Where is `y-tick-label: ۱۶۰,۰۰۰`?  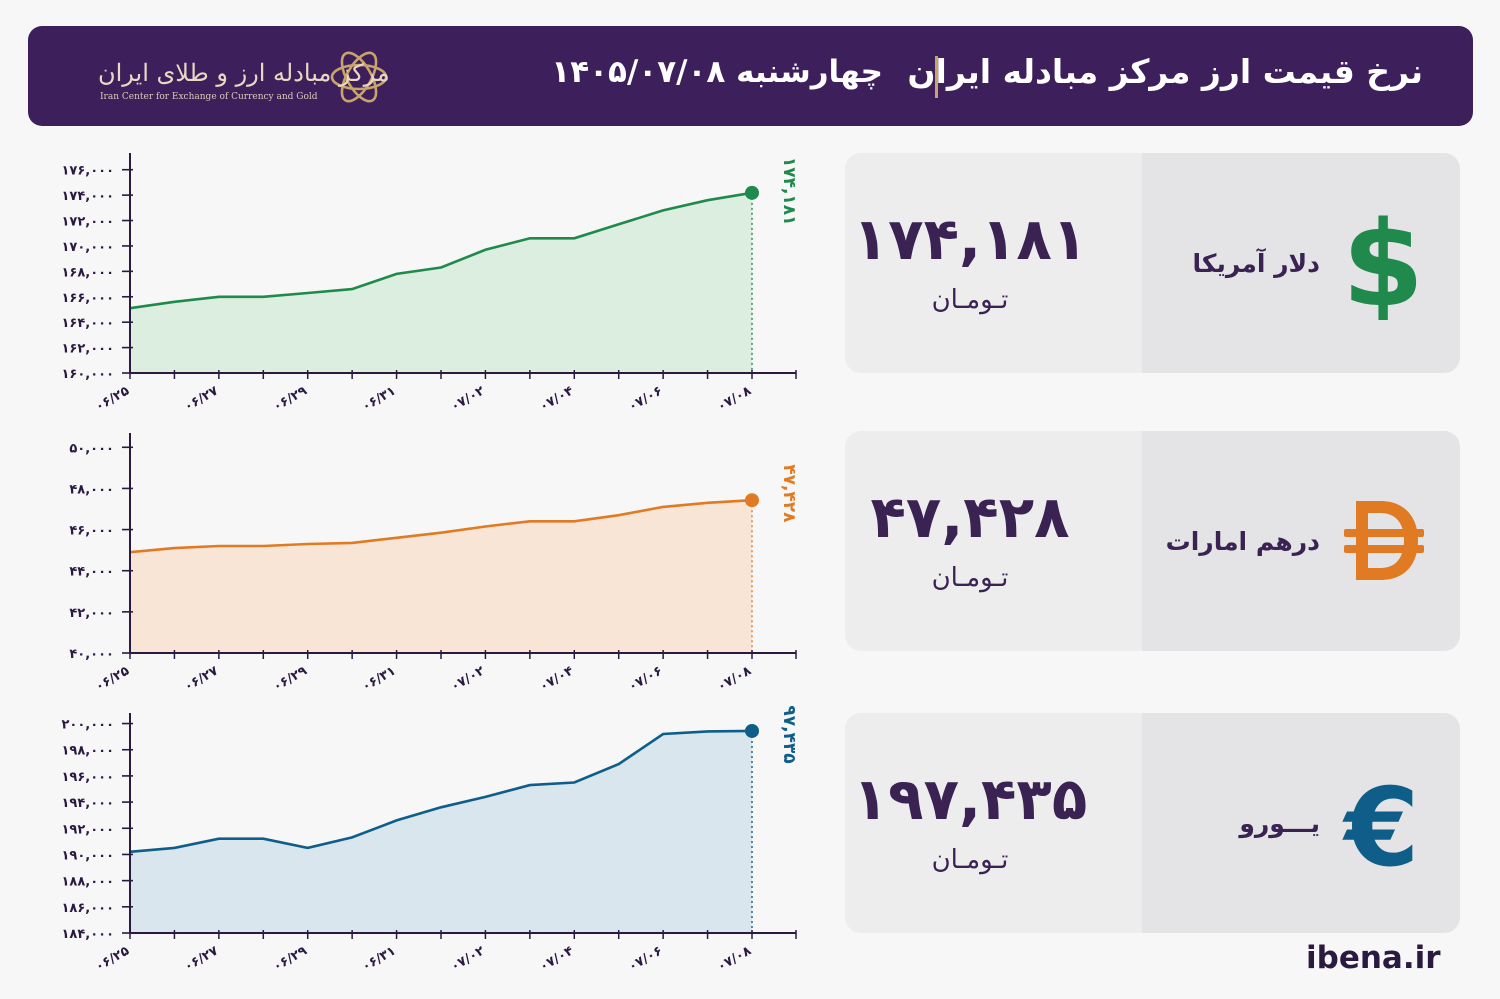
y-tick-label: ۱۶۰,۰۰۰ is located at coordinates (87, 374).